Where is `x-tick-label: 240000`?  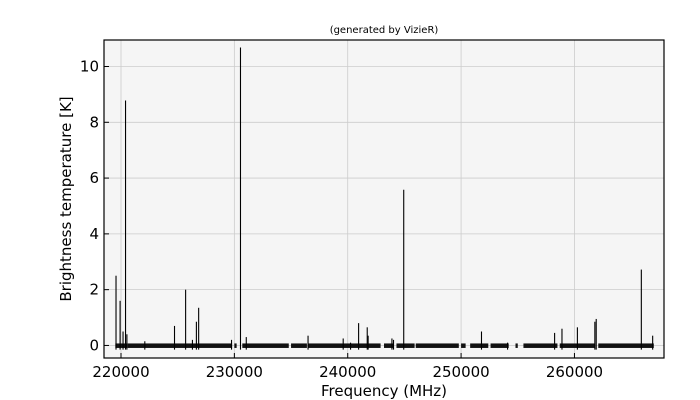 x-tick-label: 240000 is located at coordinates (347, 372).